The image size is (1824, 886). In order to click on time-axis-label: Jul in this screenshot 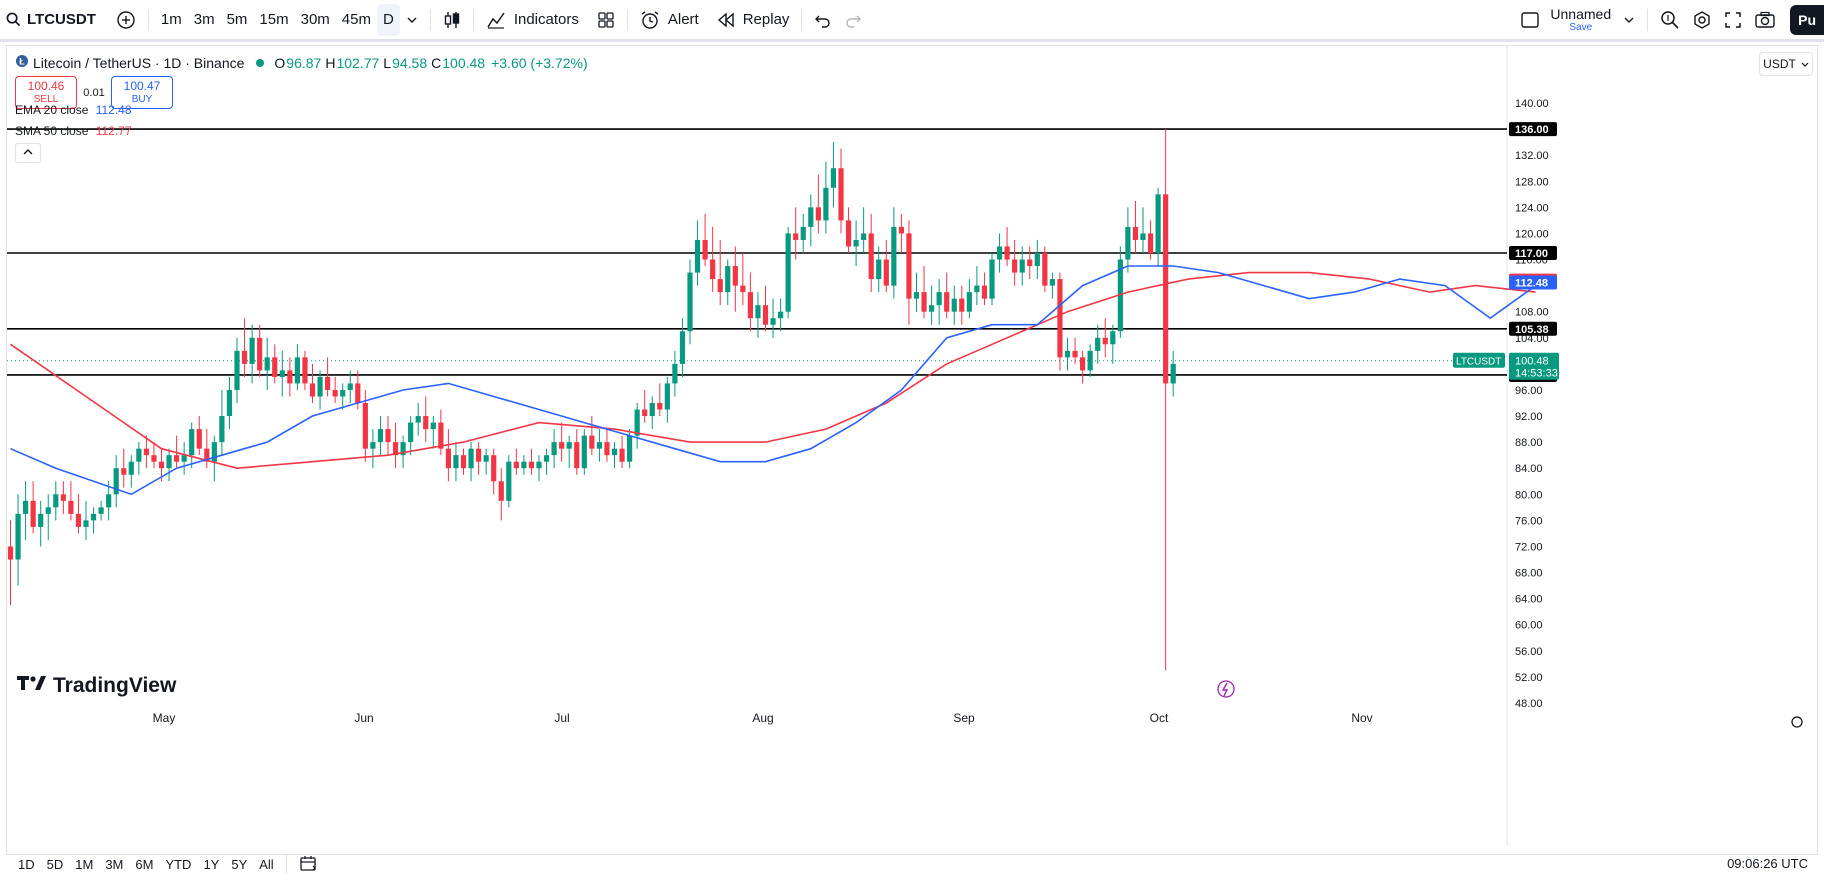, I will do `click(561, 718)`.